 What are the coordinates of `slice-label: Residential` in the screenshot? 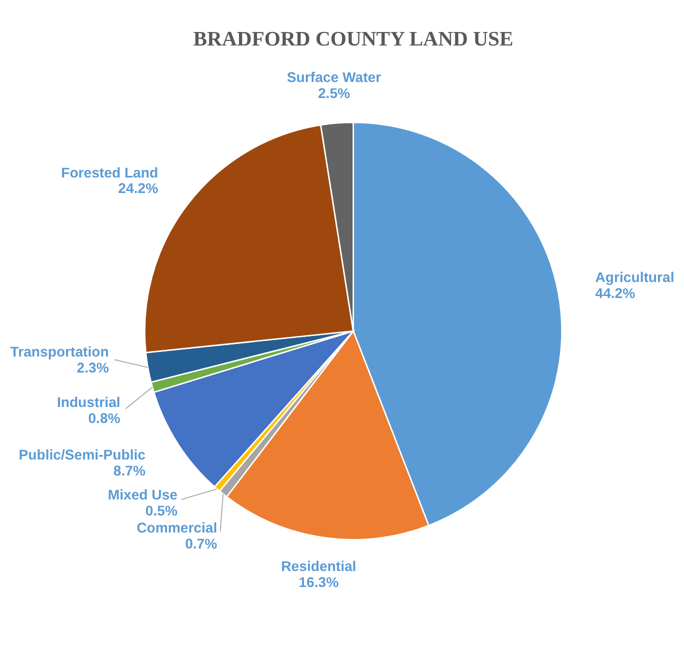 It's located at (318, 566).